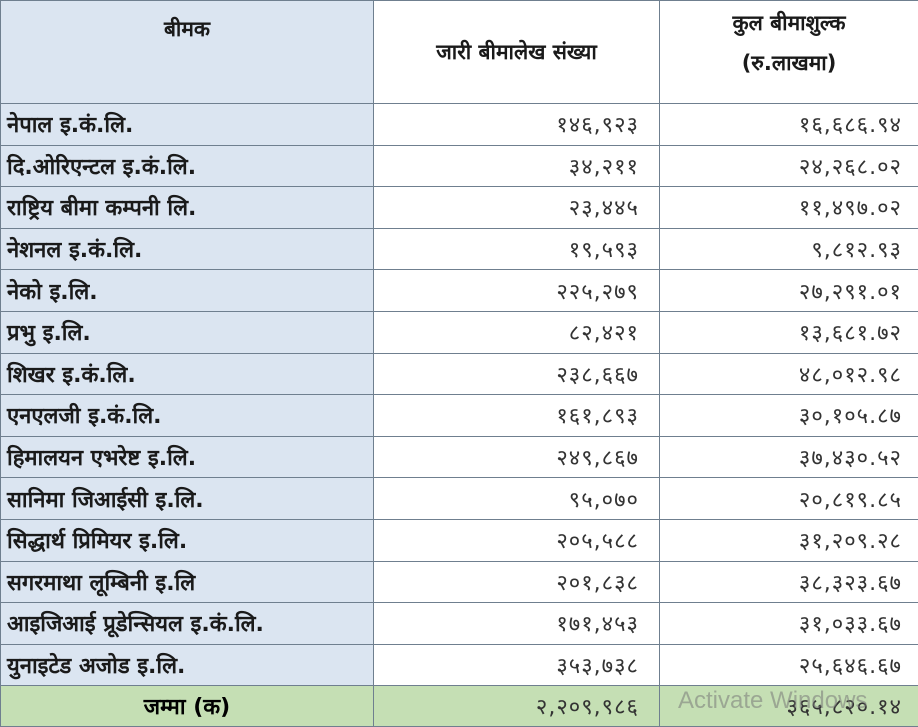  I want to click on header-total-premium-line1: कुल बीमाशुल्क, so click(789, 23).